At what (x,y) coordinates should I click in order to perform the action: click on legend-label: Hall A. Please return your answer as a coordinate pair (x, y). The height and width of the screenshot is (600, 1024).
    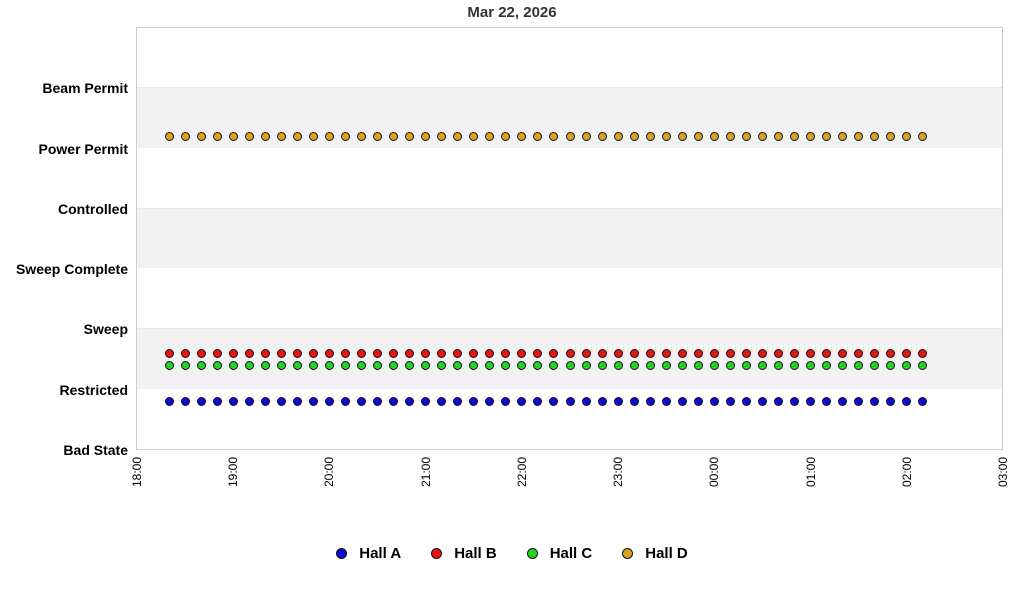
    Looking at the image, I should click on (380, 553).